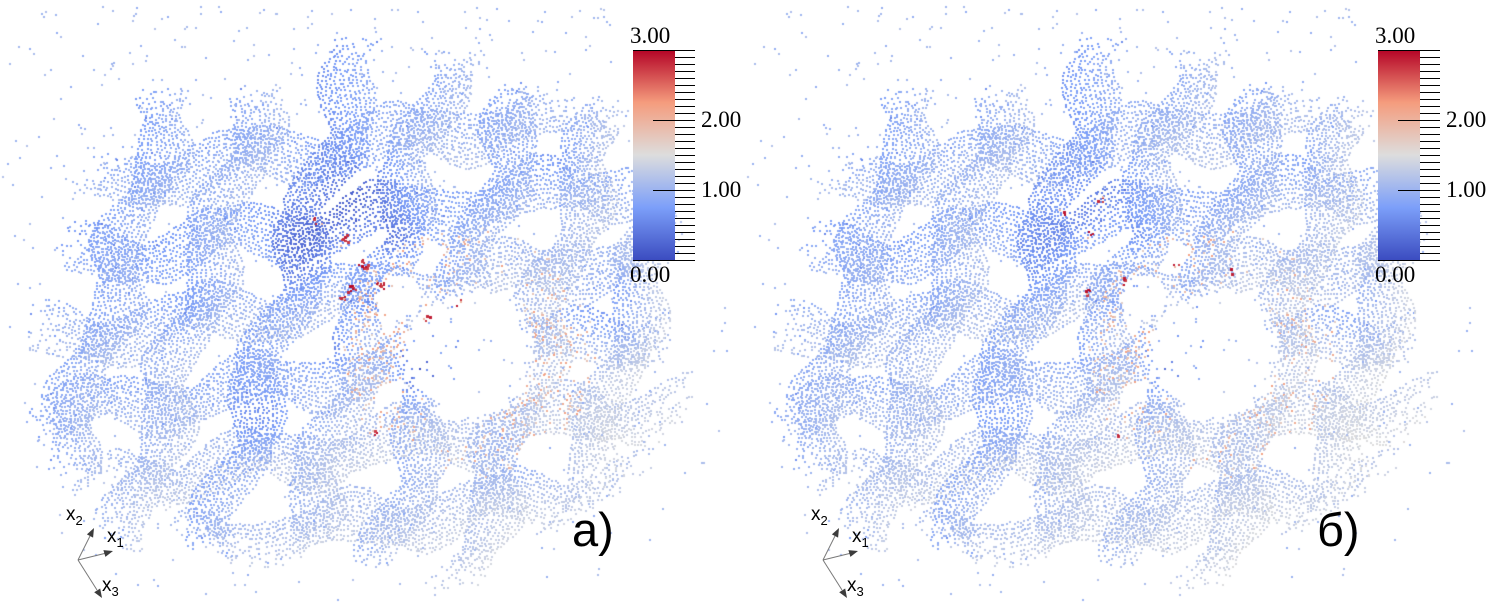  I want to click on subfigure-label-b: б), so click(1338, 529).